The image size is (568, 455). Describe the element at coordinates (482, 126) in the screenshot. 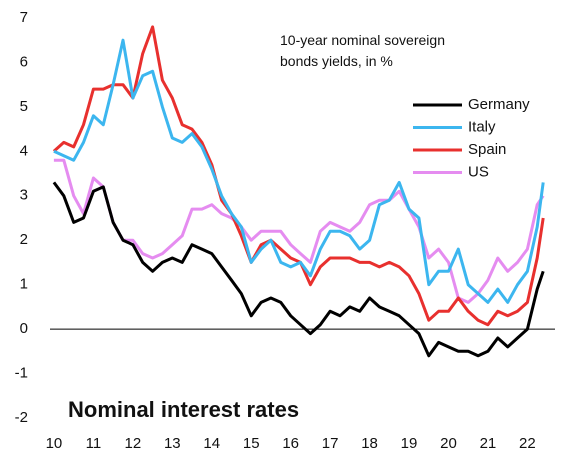

I see `legend-label: Italy` at that location.